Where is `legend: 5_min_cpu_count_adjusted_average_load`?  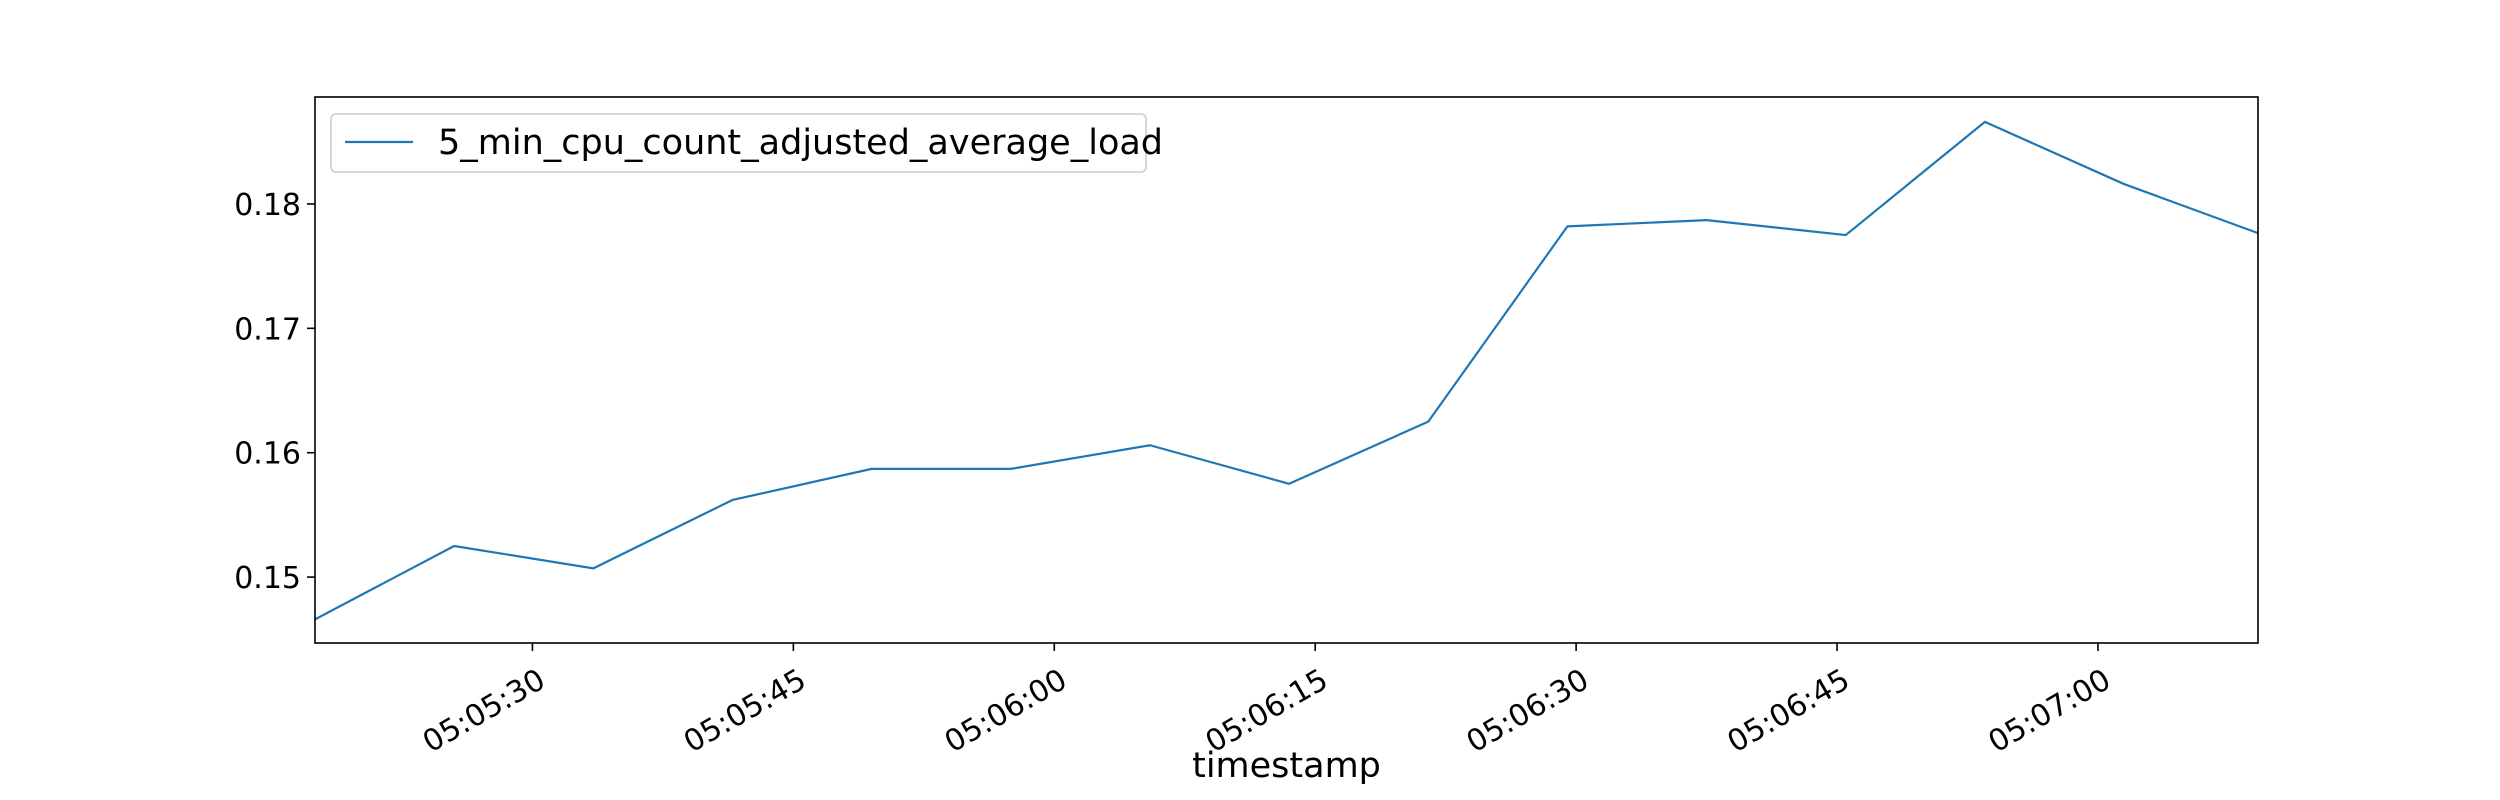 legend: 5_min_cpu_count_adjusted_average_load is located at coordinates (746, 143).